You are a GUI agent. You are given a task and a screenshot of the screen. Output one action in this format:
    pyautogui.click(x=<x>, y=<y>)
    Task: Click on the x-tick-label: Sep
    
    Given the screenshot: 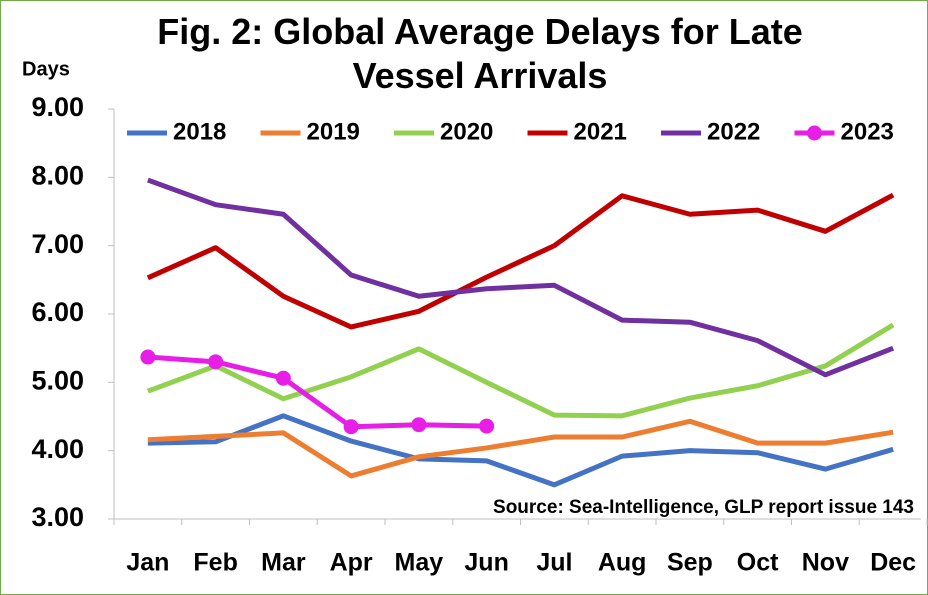 What is the action you would take?
    pyautogui.click(x=690, y=563)
    